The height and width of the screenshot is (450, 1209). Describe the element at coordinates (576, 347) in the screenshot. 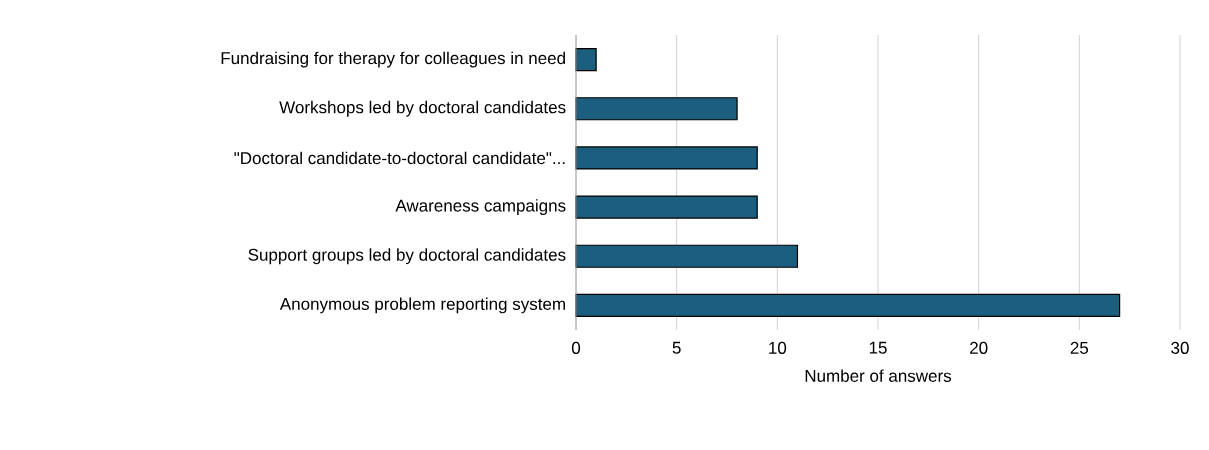

I see `x-tick-label: 0` at that location.